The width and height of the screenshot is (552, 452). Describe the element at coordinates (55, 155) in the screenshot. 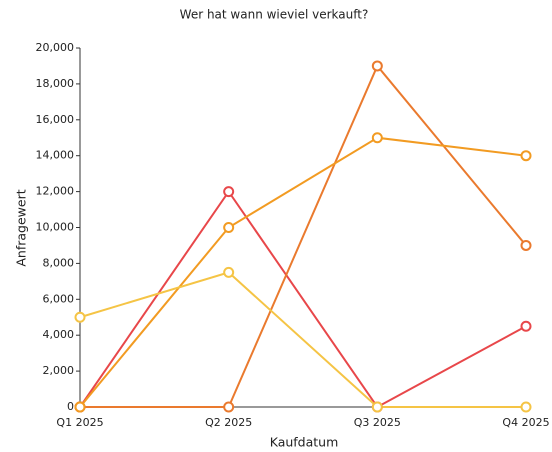

I see `y-tick-label: 14,000` at that location.